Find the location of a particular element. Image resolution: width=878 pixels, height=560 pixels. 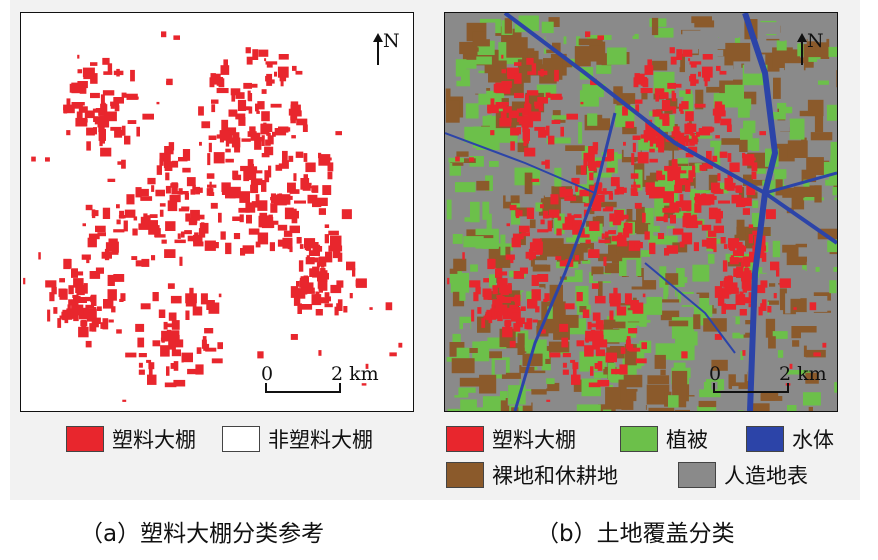

legend-label: 人造地表 is located at coordinates (766, 476).